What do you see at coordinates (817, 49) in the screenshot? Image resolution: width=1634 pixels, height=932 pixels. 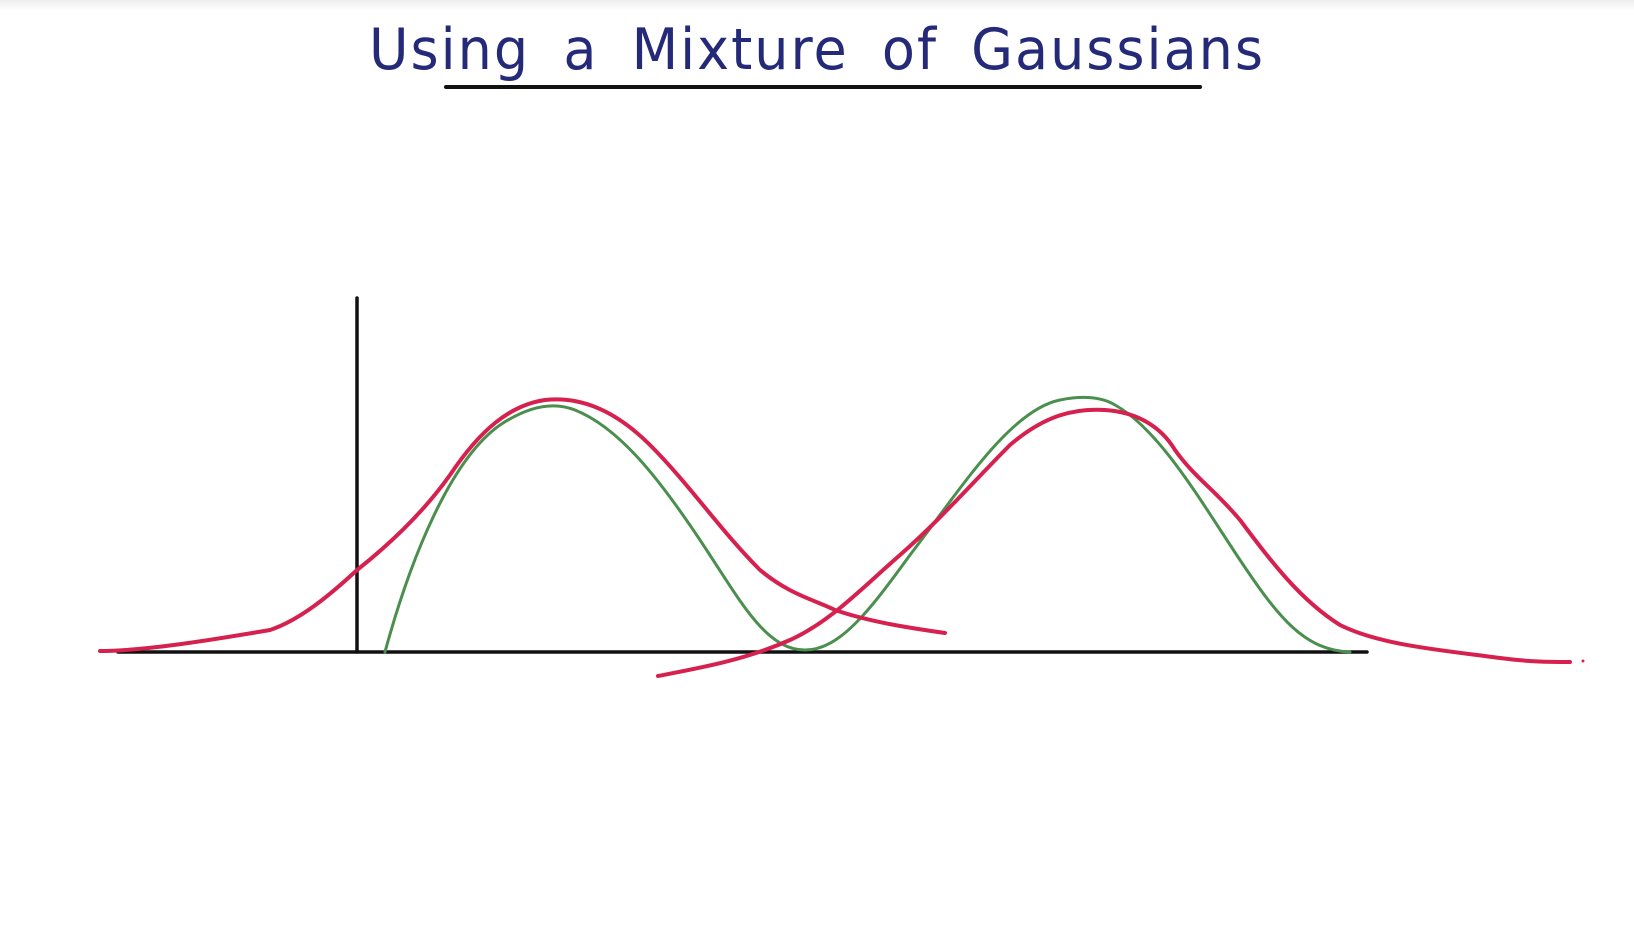 I see `page-title: Using a Mixture of Gaussians` at bounding box center [817, 49].